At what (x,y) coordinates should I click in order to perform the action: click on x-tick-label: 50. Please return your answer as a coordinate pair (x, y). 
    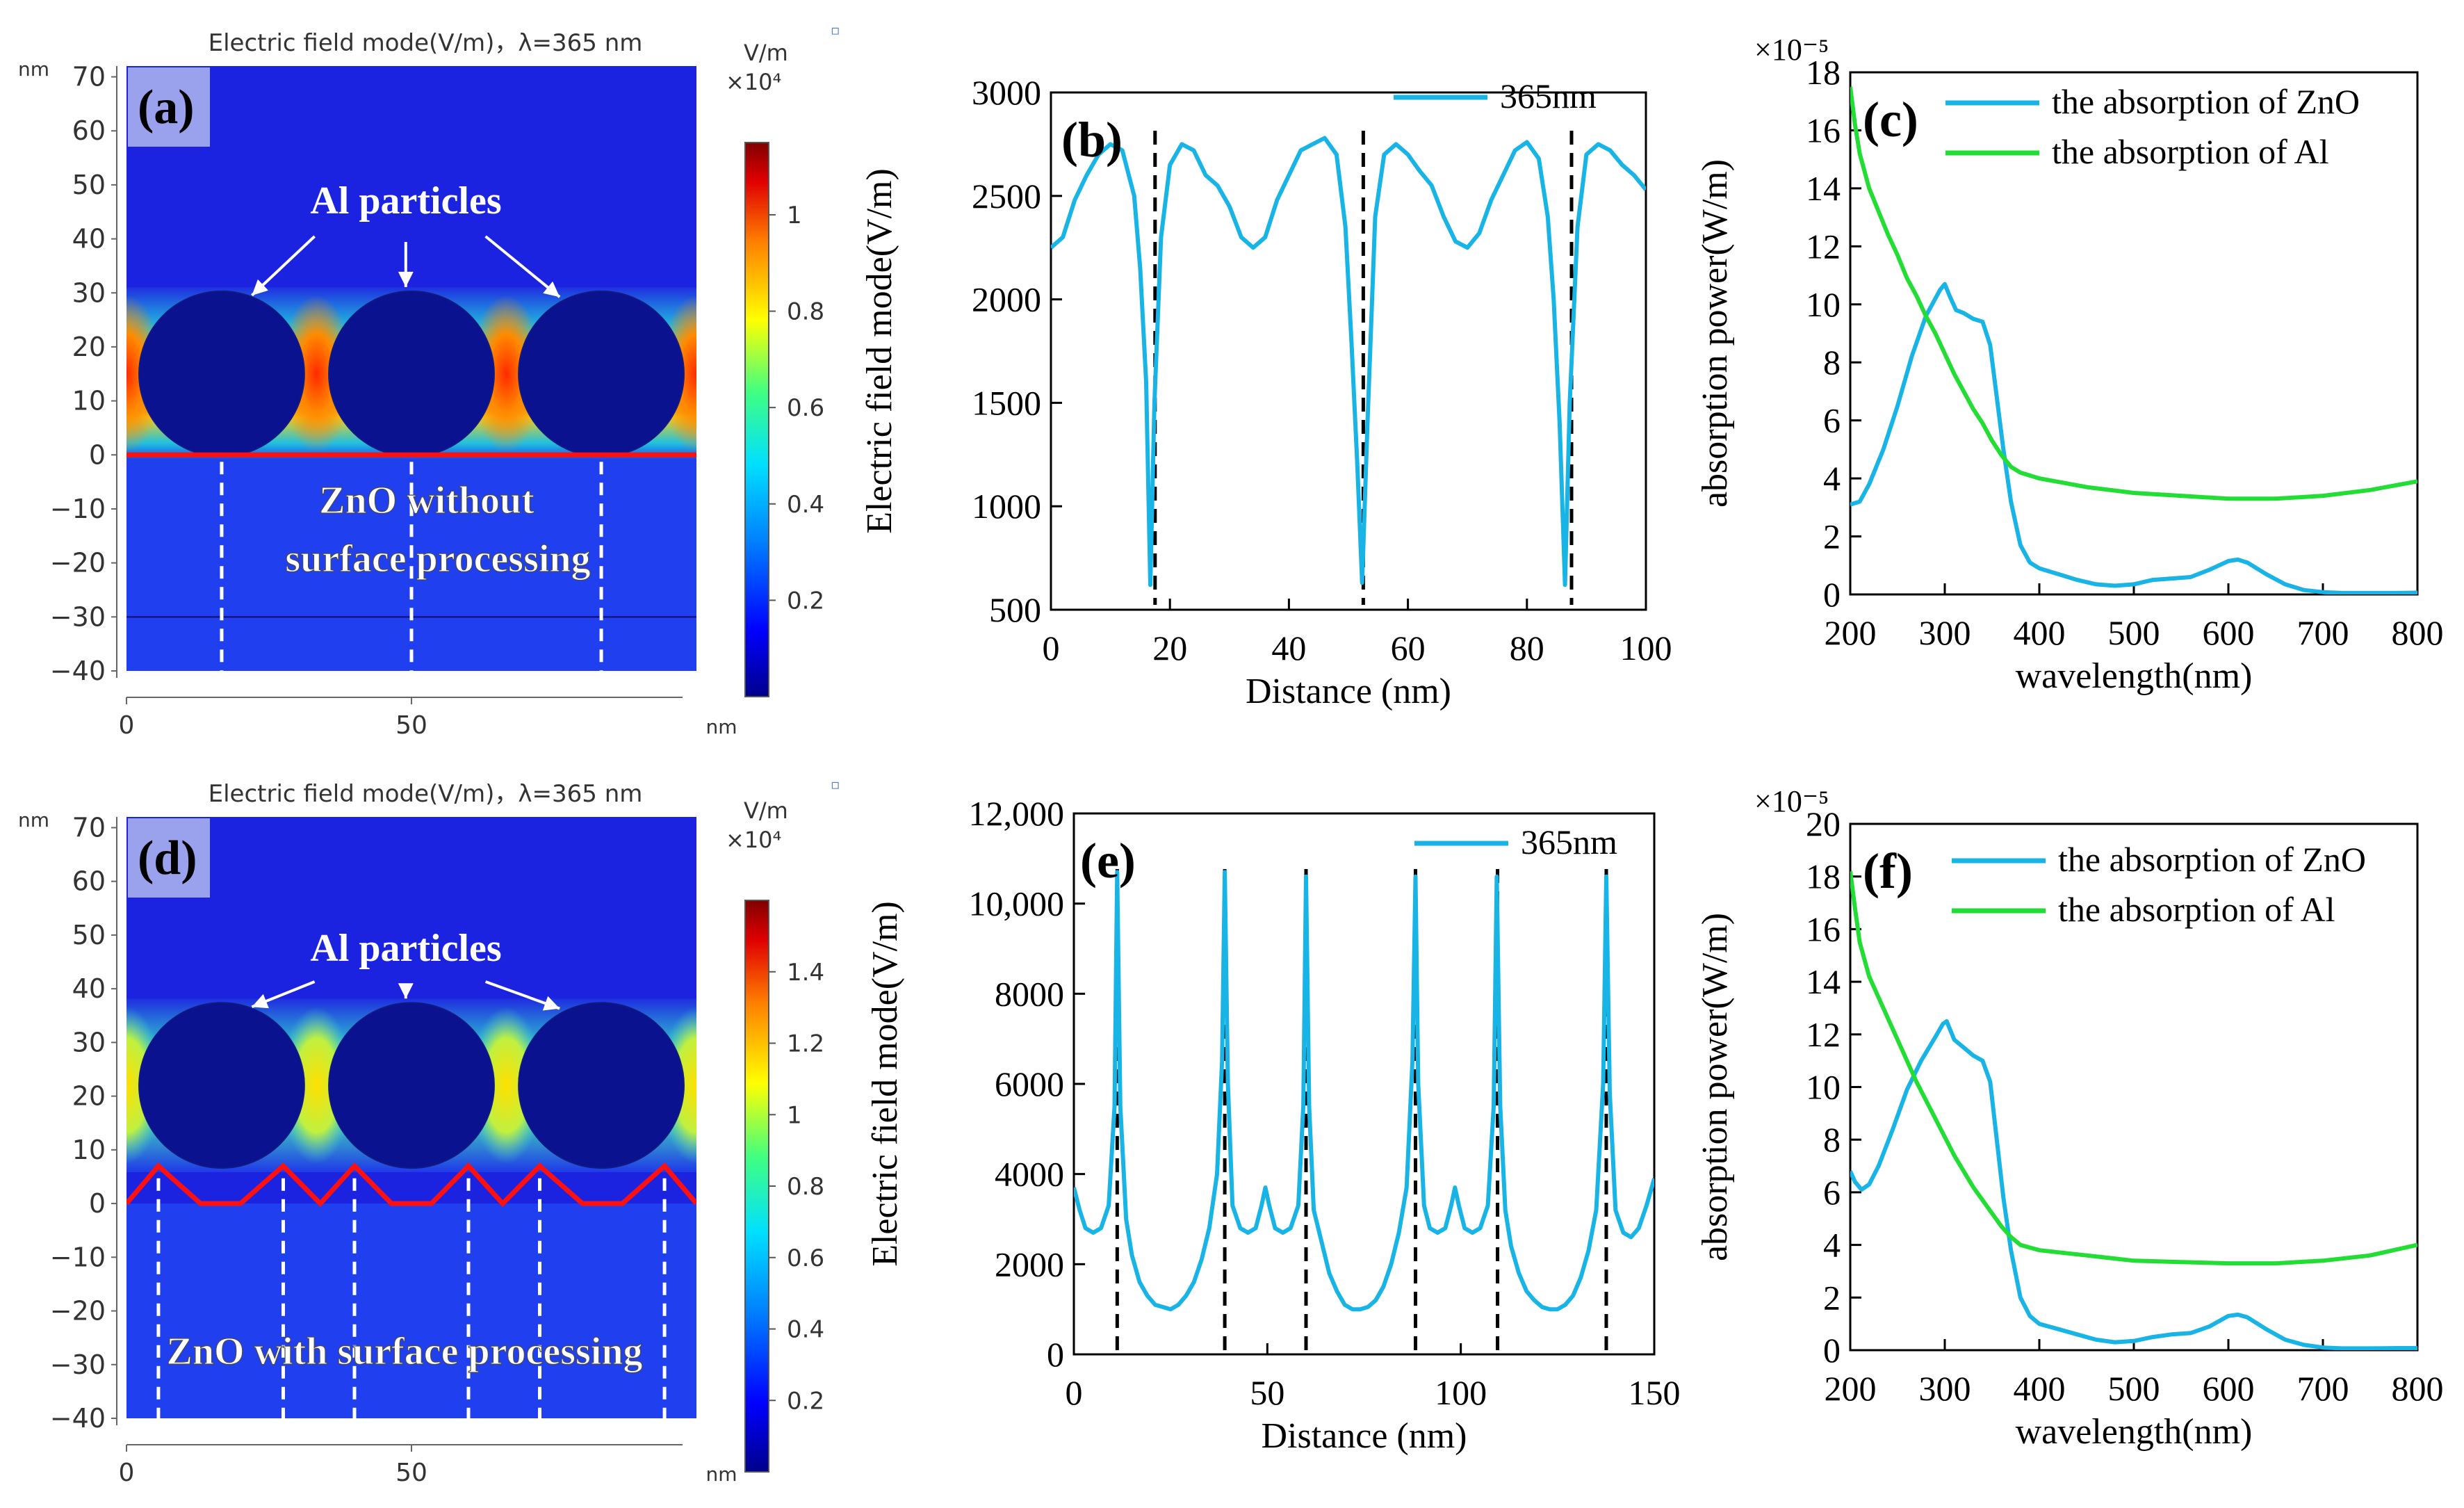
    Looking at the image, I should click on (1267, 1392).